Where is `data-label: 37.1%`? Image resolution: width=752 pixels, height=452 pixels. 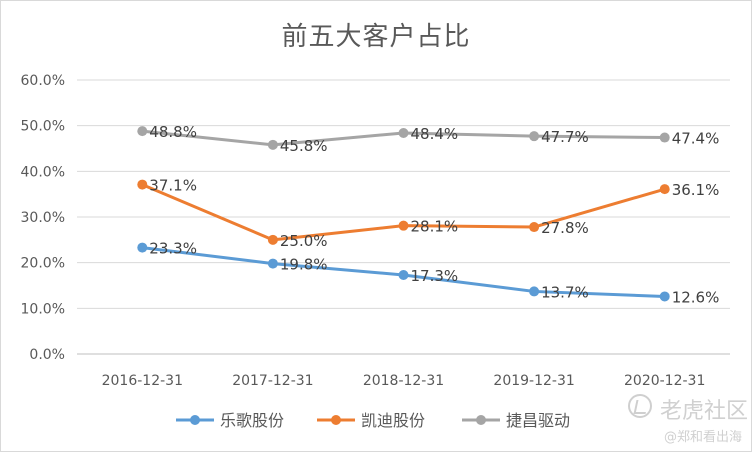 data-label: 37.1% is located at coordinates (173, 186).